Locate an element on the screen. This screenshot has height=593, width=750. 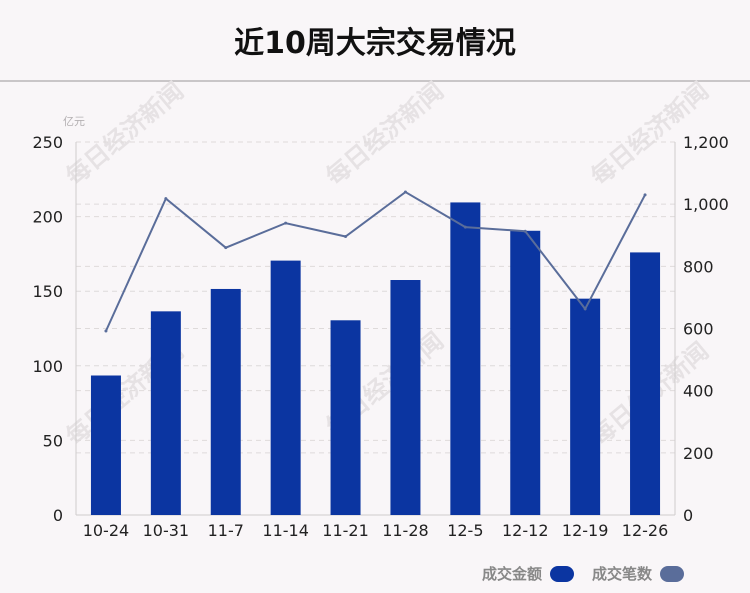
legend-item-amount: 成交金额 is located at coordinates (528, 573).